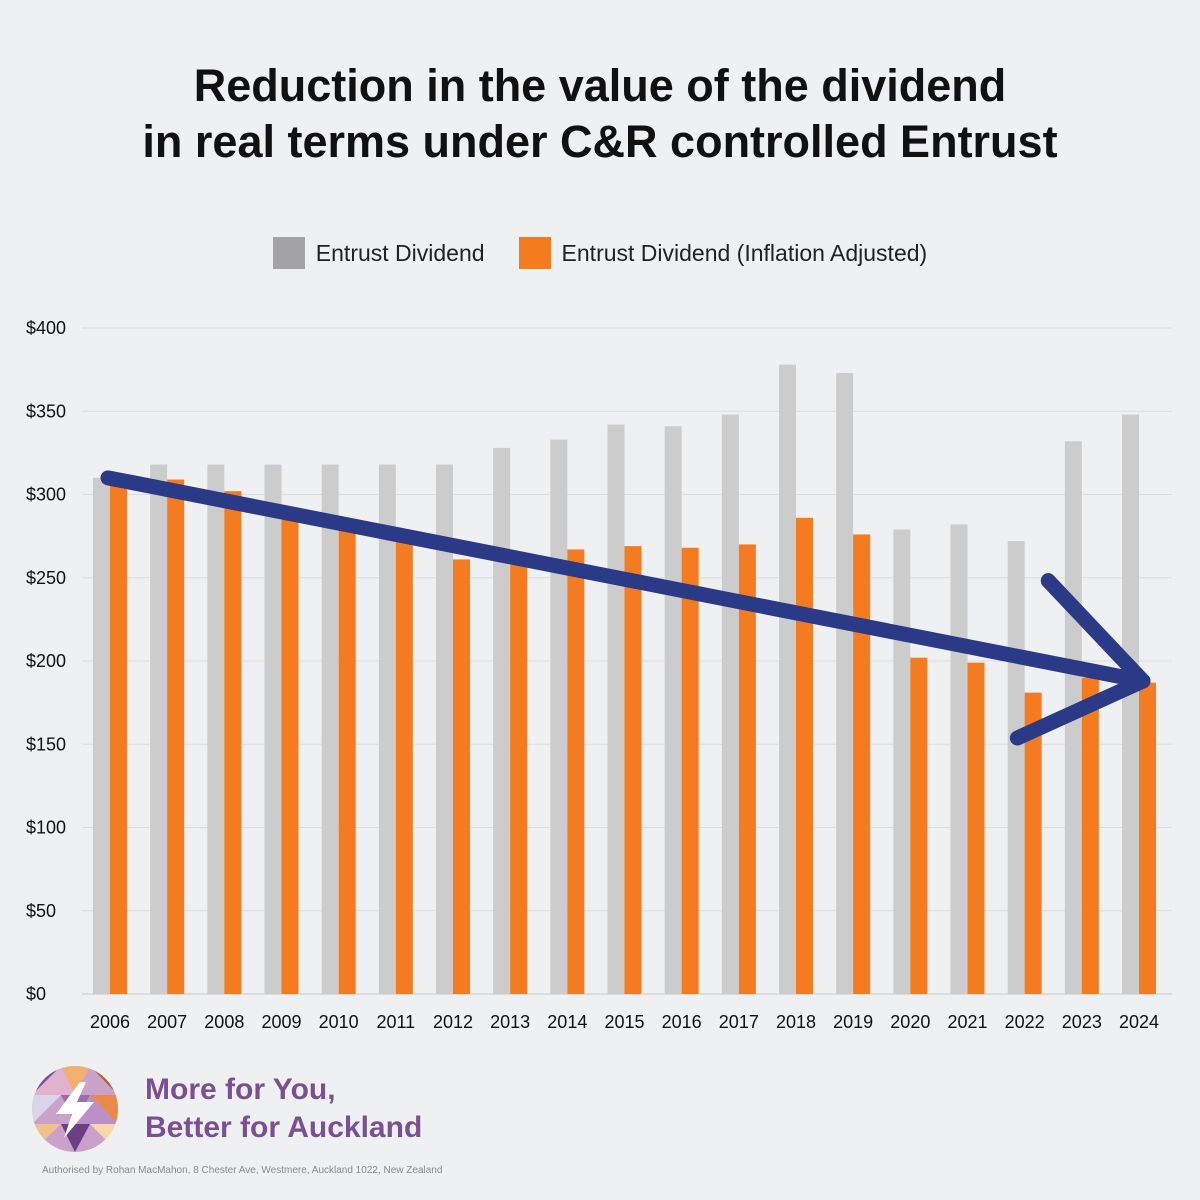  I want to click on title-line-1: Reduction in the value of the dividend, so click(600, 85).